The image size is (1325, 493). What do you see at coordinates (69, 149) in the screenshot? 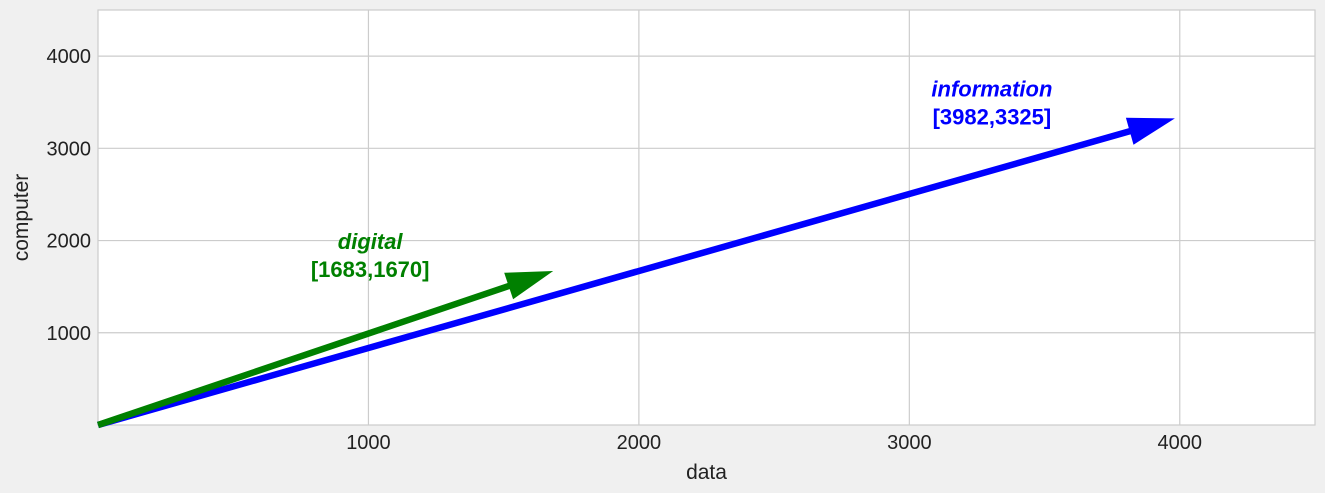
I see `y-tick-label: 3000` at bounding box center [69, 149].